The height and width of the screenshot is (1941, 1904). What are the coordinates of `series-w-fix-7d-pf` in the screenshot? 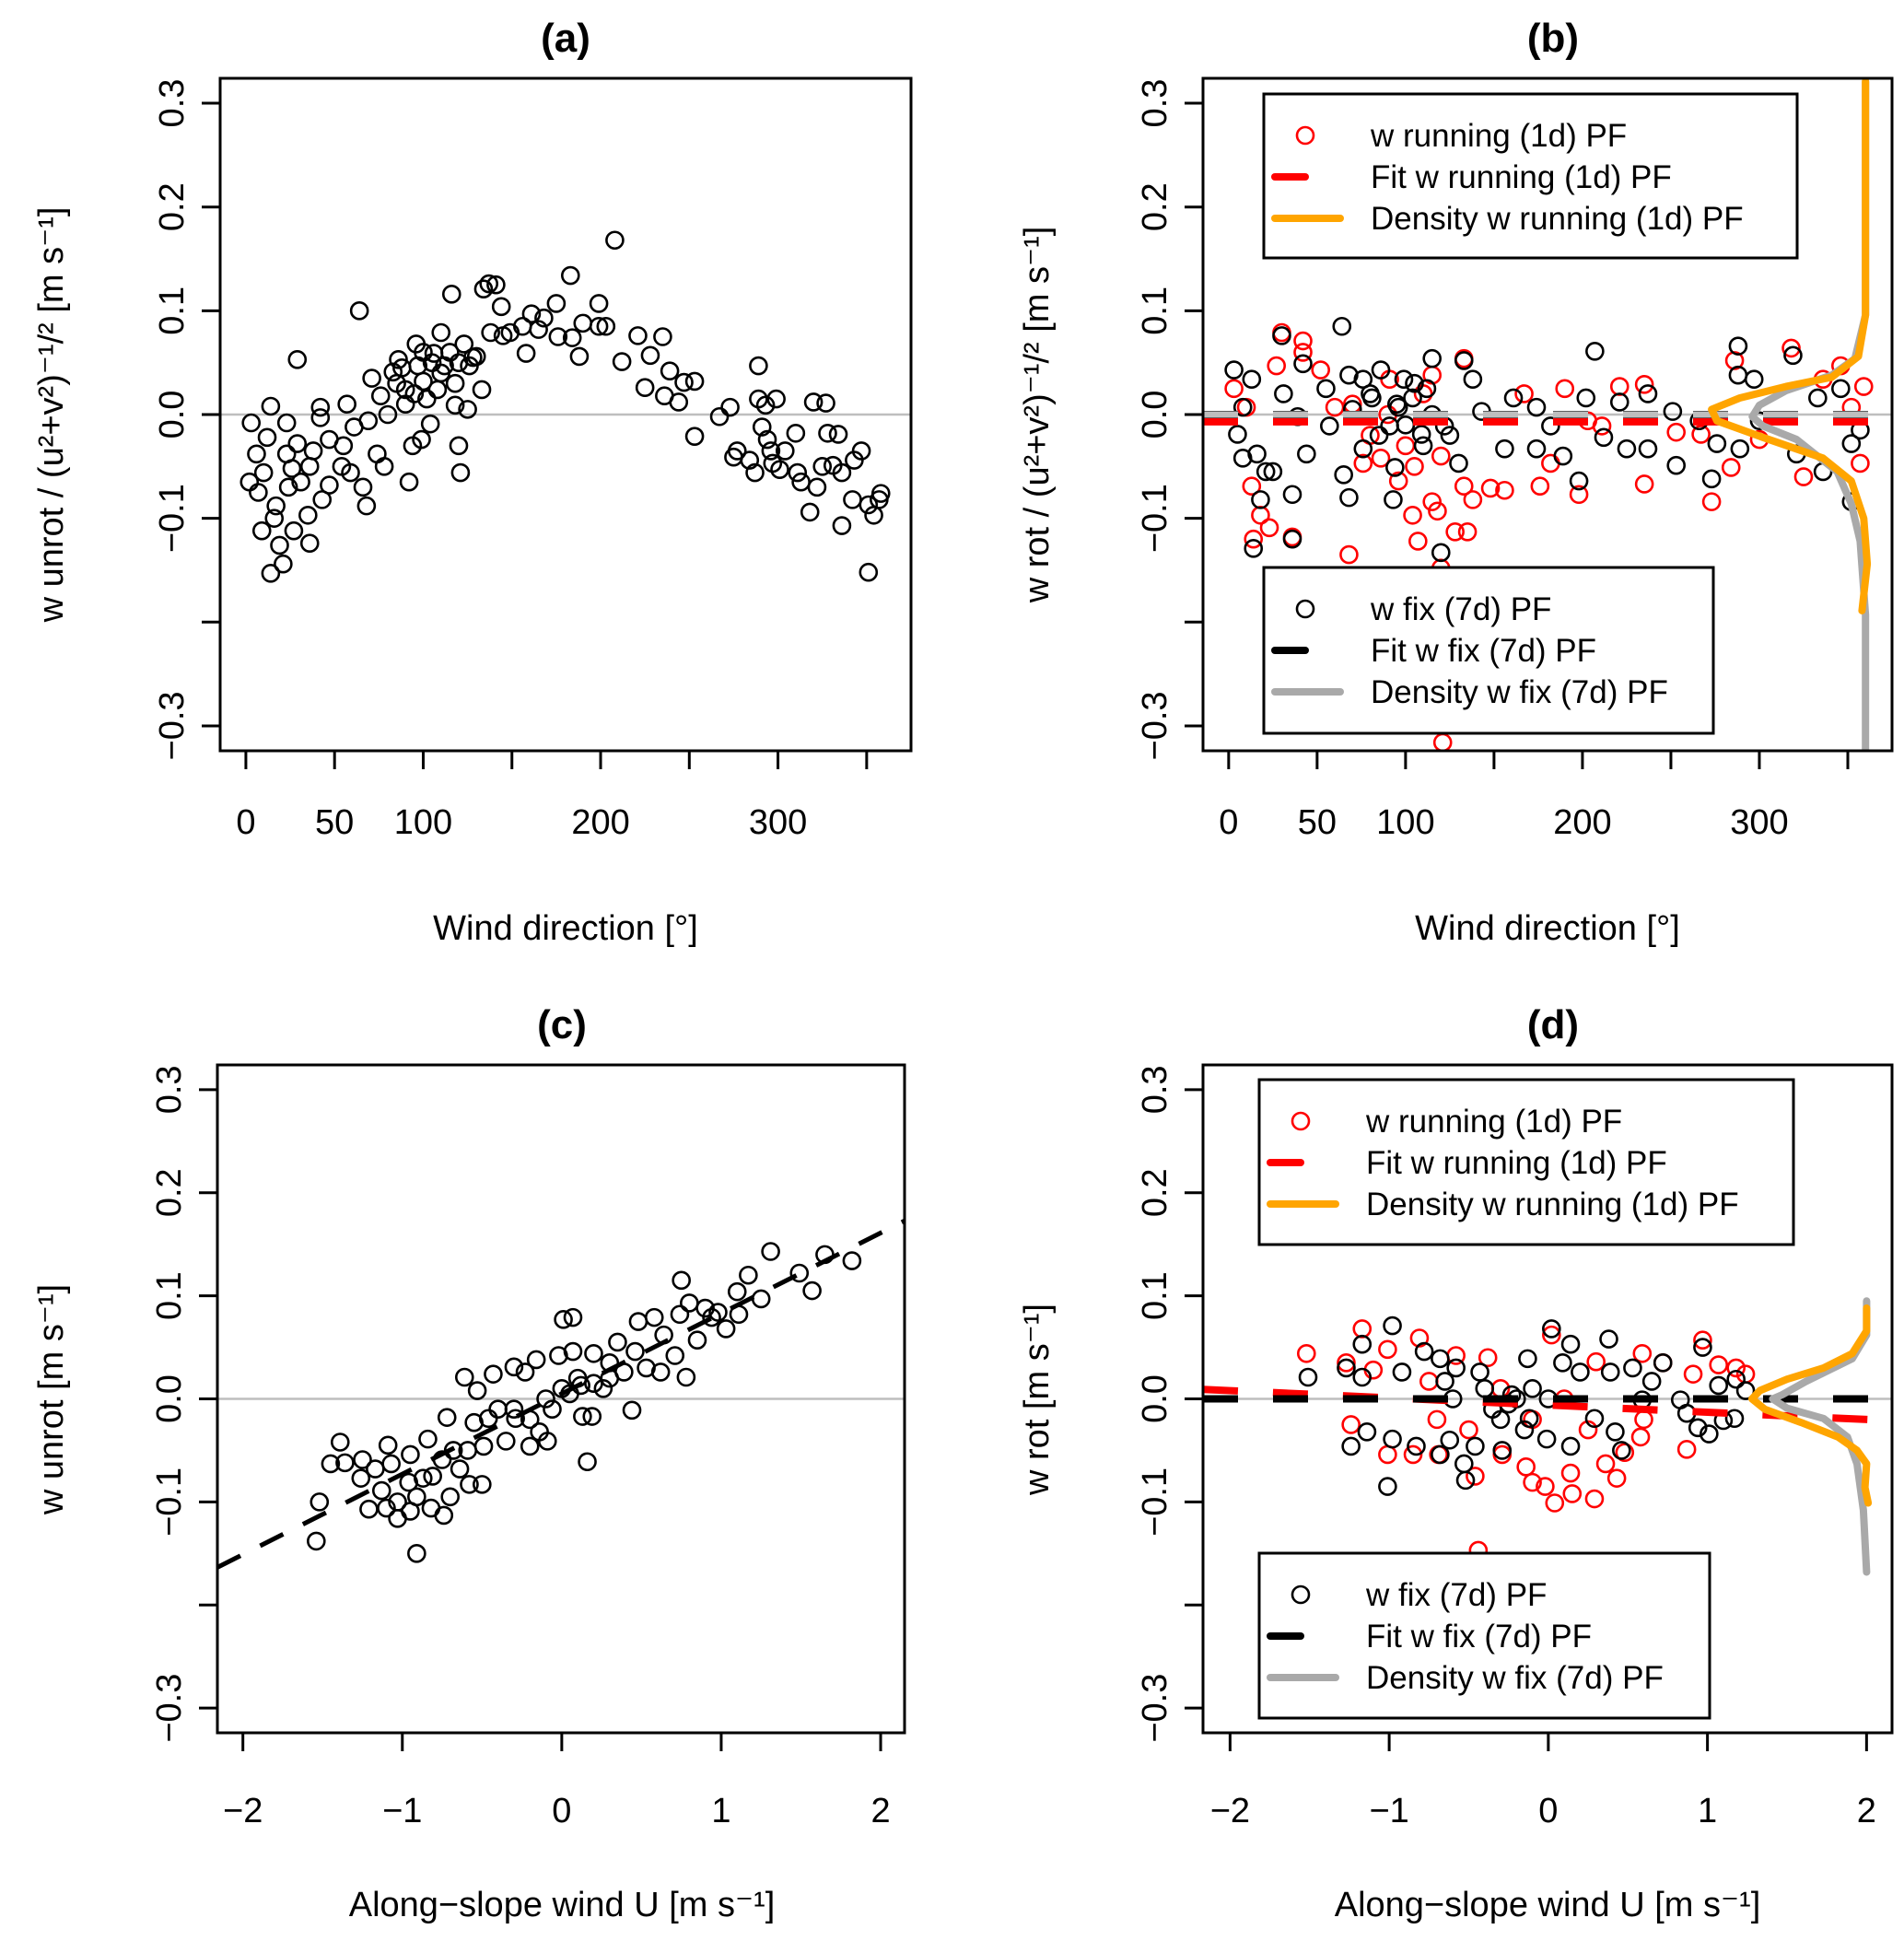 It's located at (1547, 439).